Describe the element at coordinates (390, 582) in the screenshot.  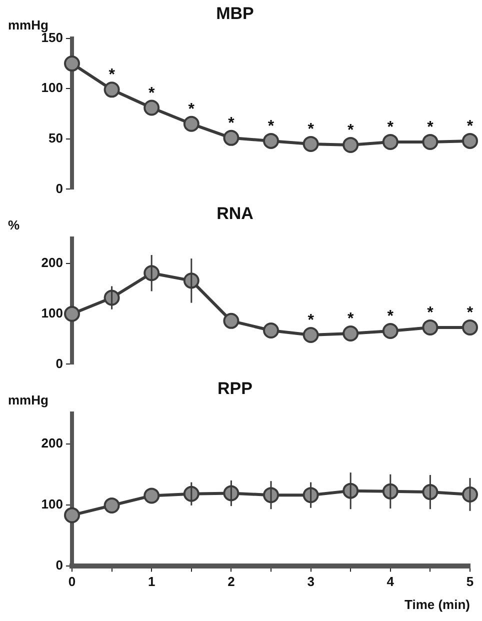
I see `x-tick-label: 4` at that location.